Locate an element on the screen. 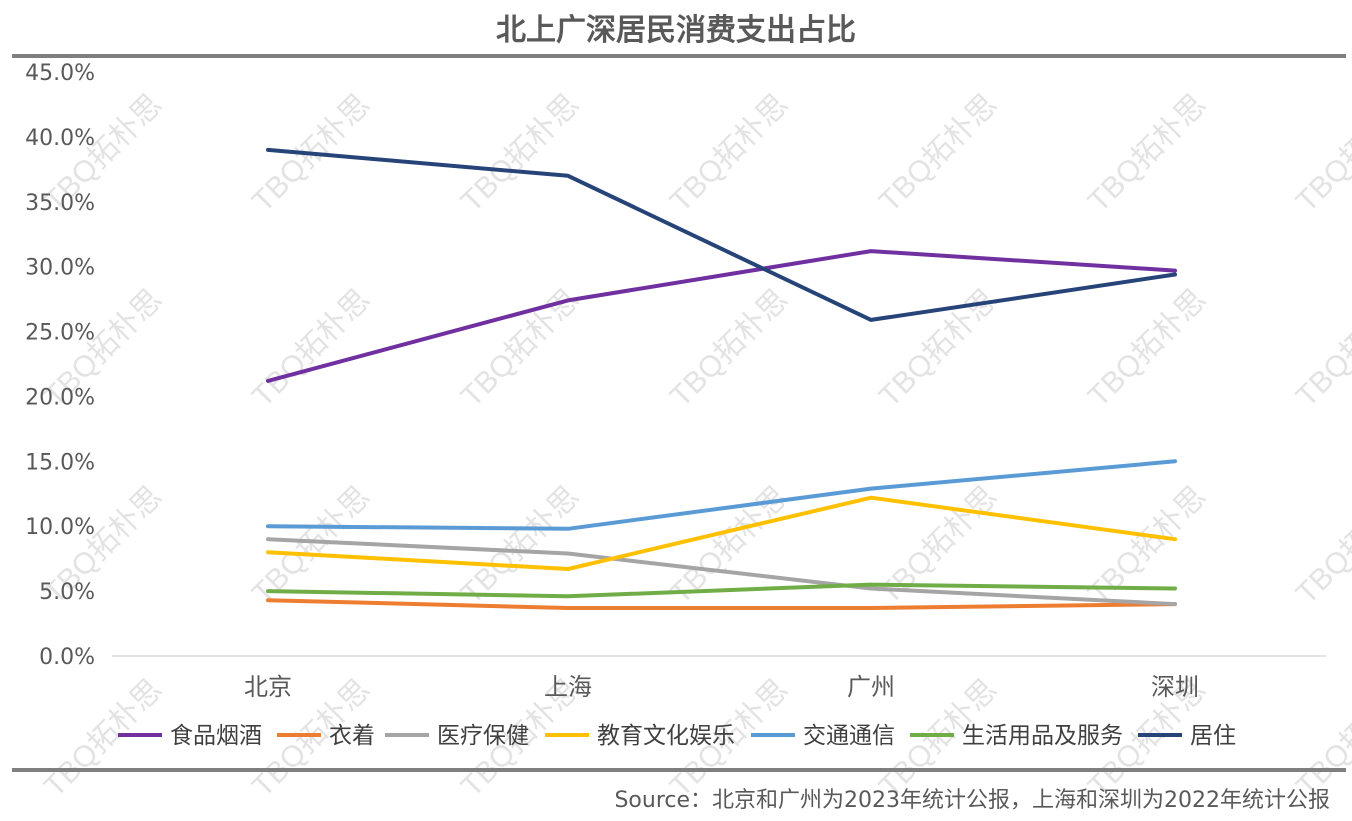 This screenshot has height=821, width=1352. y-tick-label: 20.0% is located at coordinates (60, 397).